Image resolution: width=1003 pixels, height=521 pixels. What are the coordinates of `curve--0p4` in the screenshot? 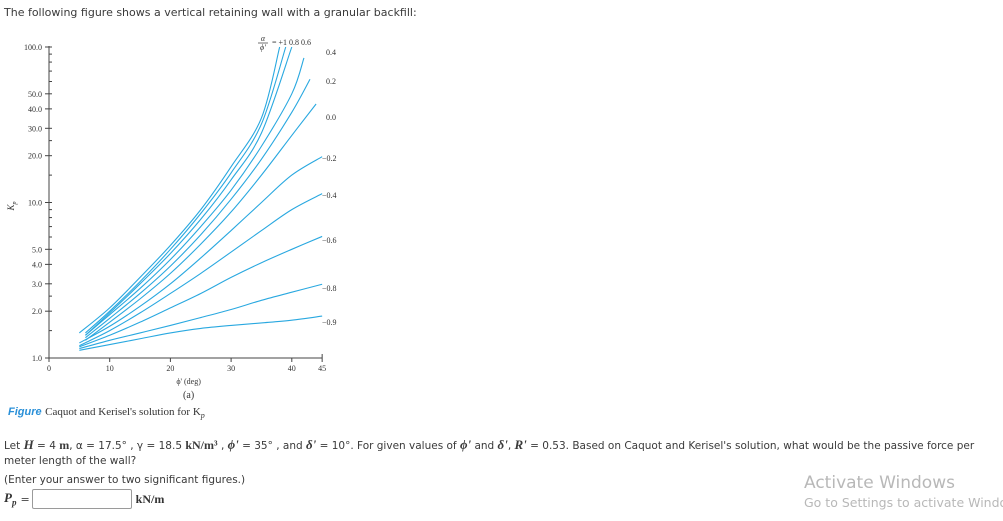 It's located at (201, 270).